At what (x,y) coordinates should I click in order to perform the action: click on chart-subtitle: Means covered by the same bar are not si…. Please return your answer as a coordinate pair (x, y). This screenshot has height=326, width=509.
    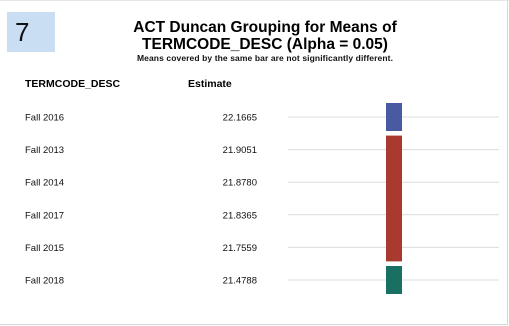
    Looking at the image, I should click on (265, 58).